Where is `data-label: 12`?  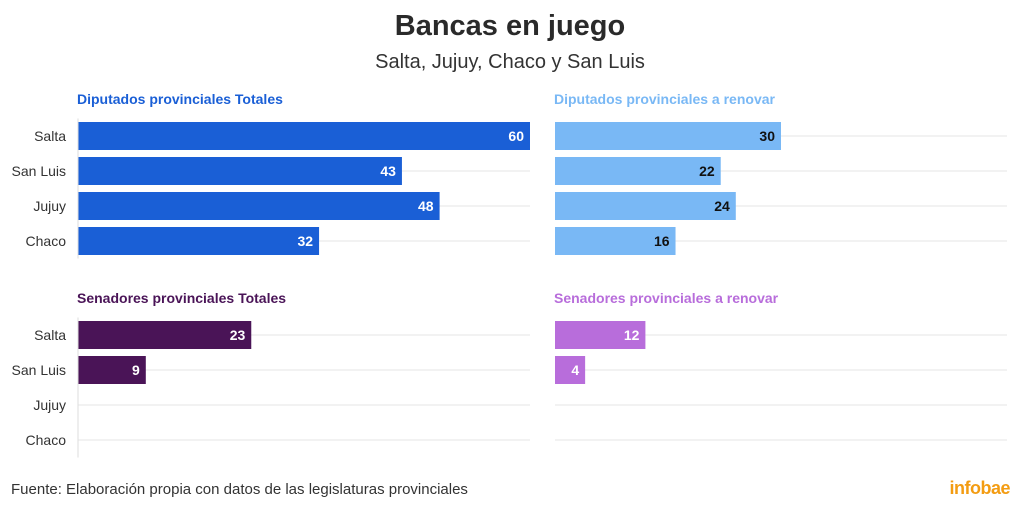 data-label: 12 is located at coordinates (632, 335).